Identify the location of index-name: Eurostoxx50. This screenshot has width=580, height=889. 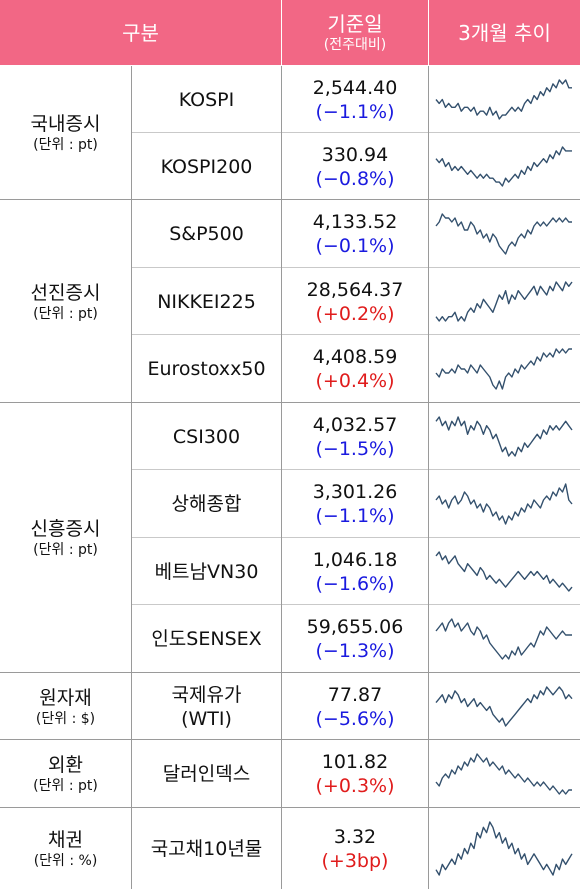
(206, 369).